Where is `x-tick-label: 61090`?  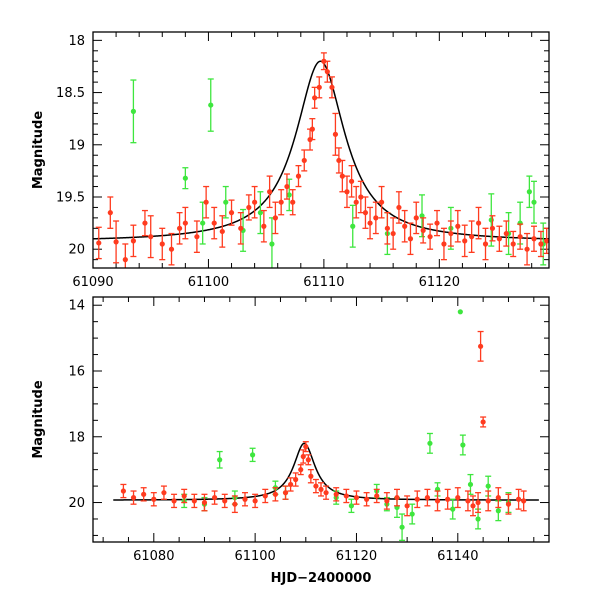 x-tick-label: 61090 is located at coordinates (92, 282).